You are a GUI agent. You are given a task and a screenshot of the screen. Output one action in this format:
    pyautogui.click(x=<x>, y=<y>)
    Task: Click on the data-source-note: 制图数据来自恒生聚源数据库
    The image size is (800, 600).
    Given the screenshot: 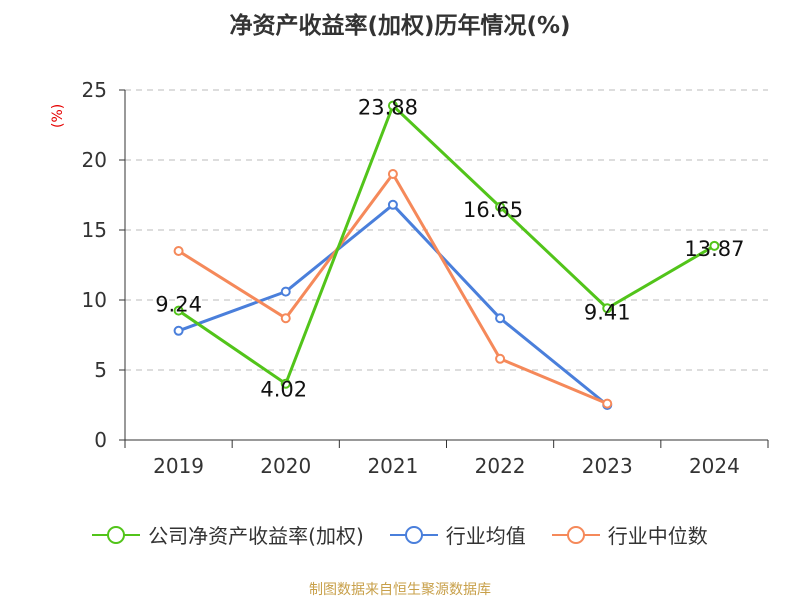 What is the action you would take?
    pyautogui.click(x=400, y=590)
    